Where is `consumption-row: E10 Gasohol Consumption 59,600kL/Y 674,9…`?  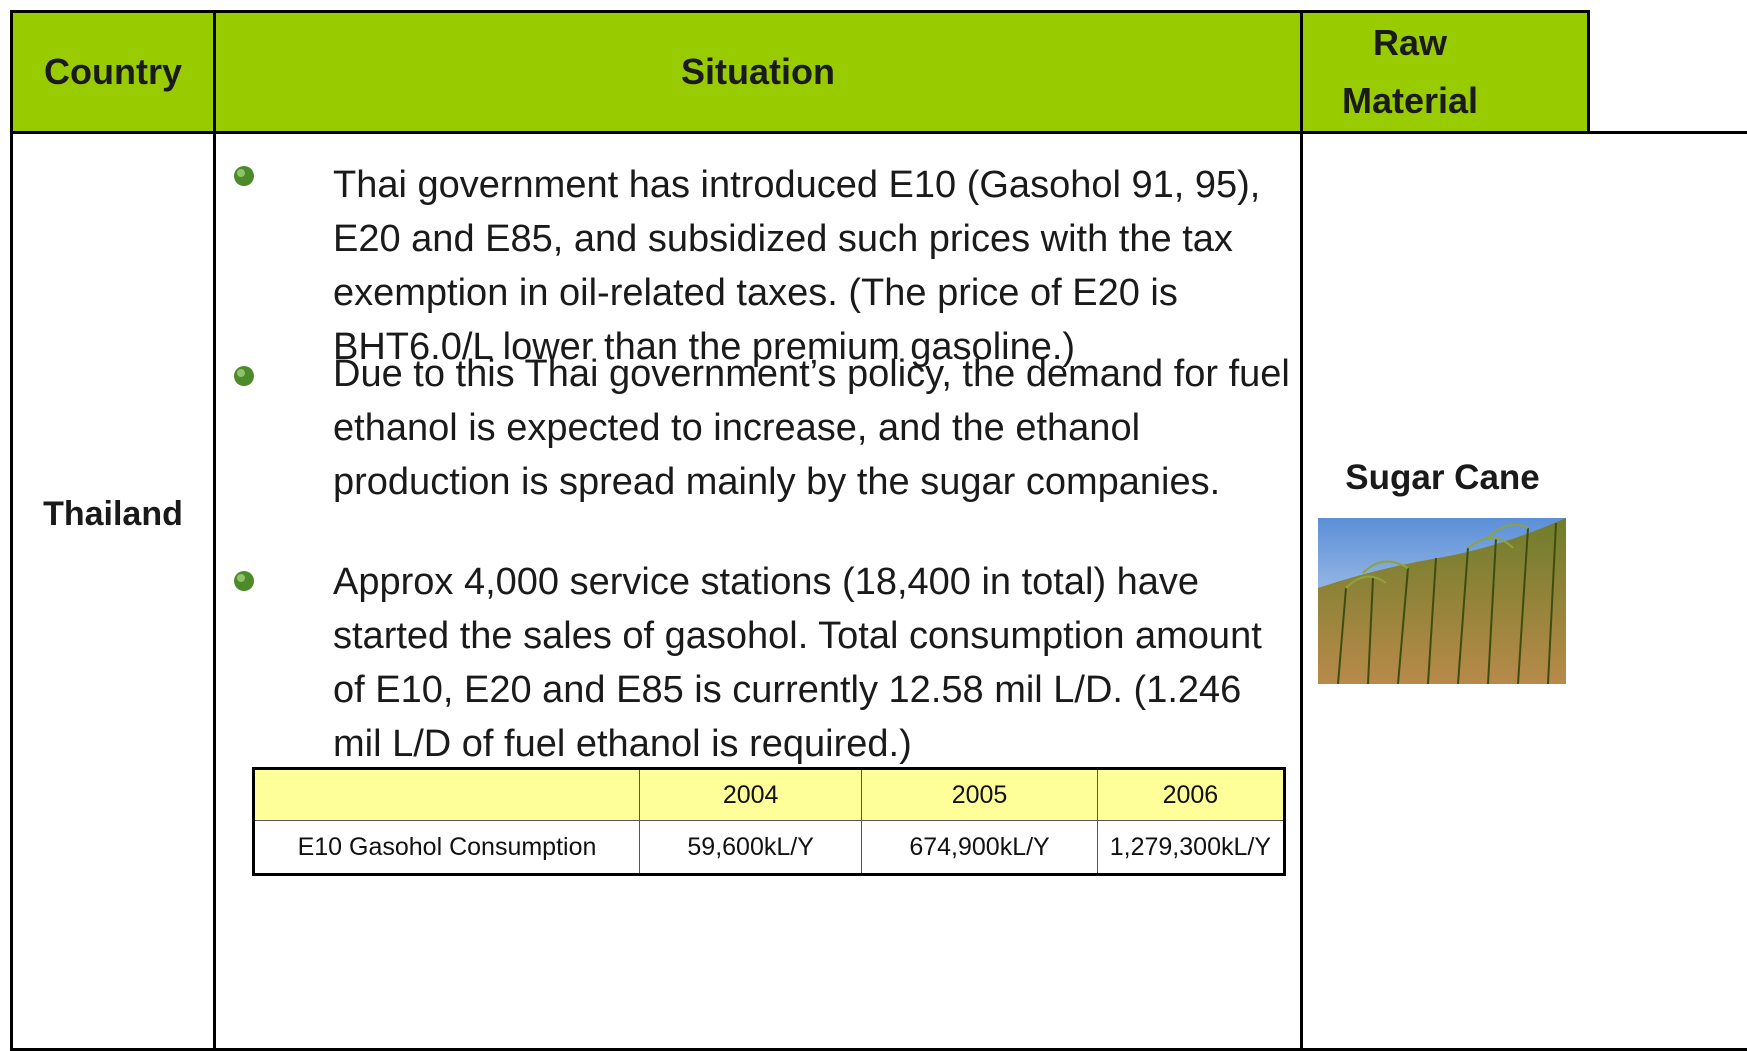
consumption-row: E10 Gasohol Consumption 59,600kL/Y 674,9… is located at coordinates (769, 847).